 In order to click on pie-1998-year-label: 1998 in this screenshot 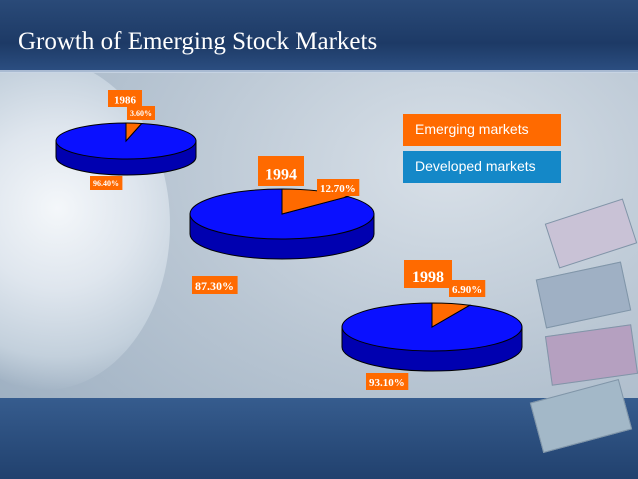, I will do `click(428, 277)`.